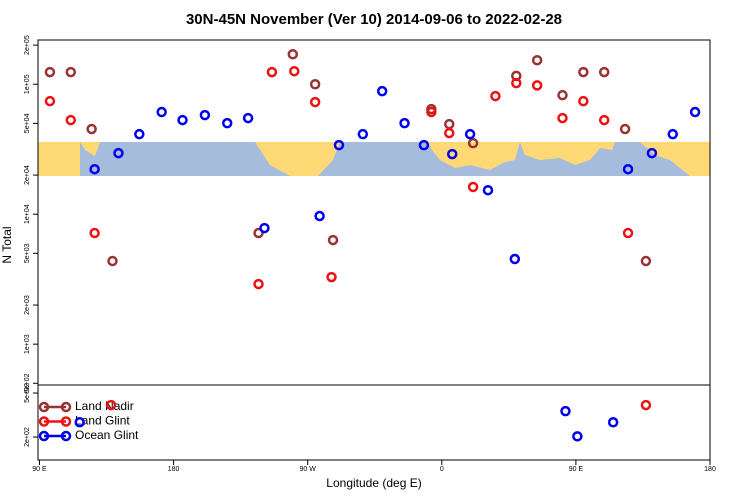  I want to click on y-tick-label: 5e+04, so click(27, 123).